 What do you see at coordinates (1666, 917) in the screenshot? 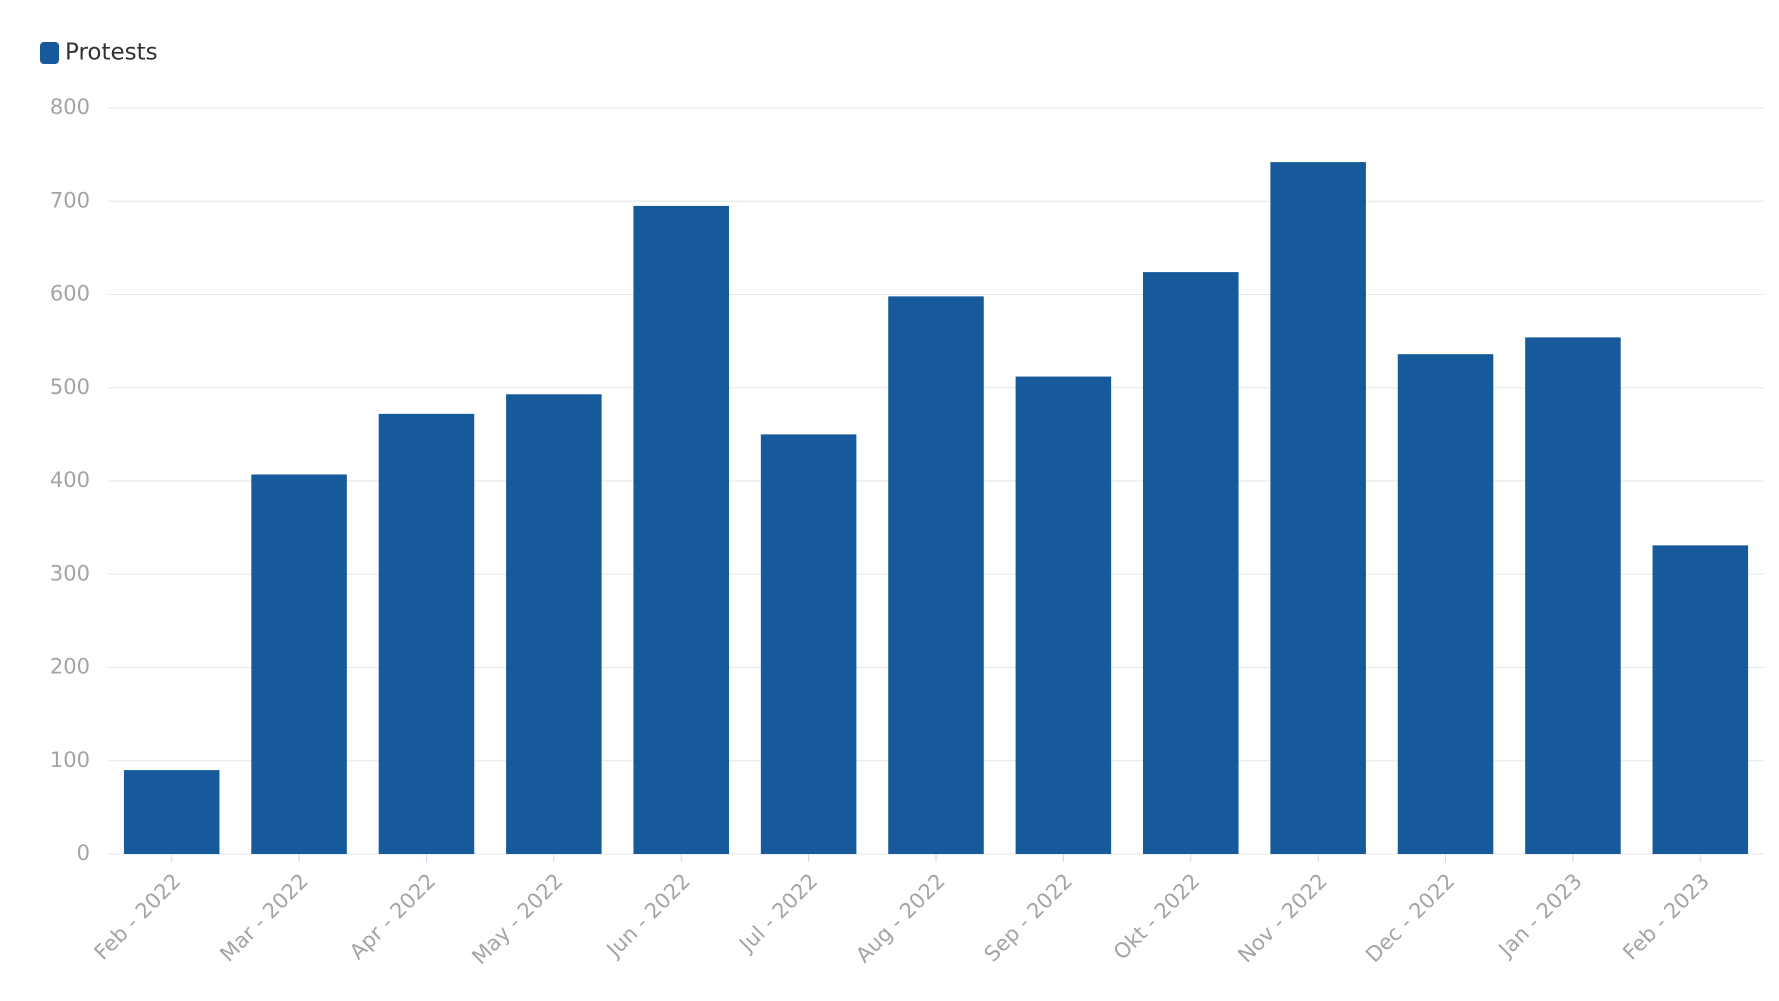
I see `x-tick-label: Feb - 2023` at bounding box center [1666, 917].